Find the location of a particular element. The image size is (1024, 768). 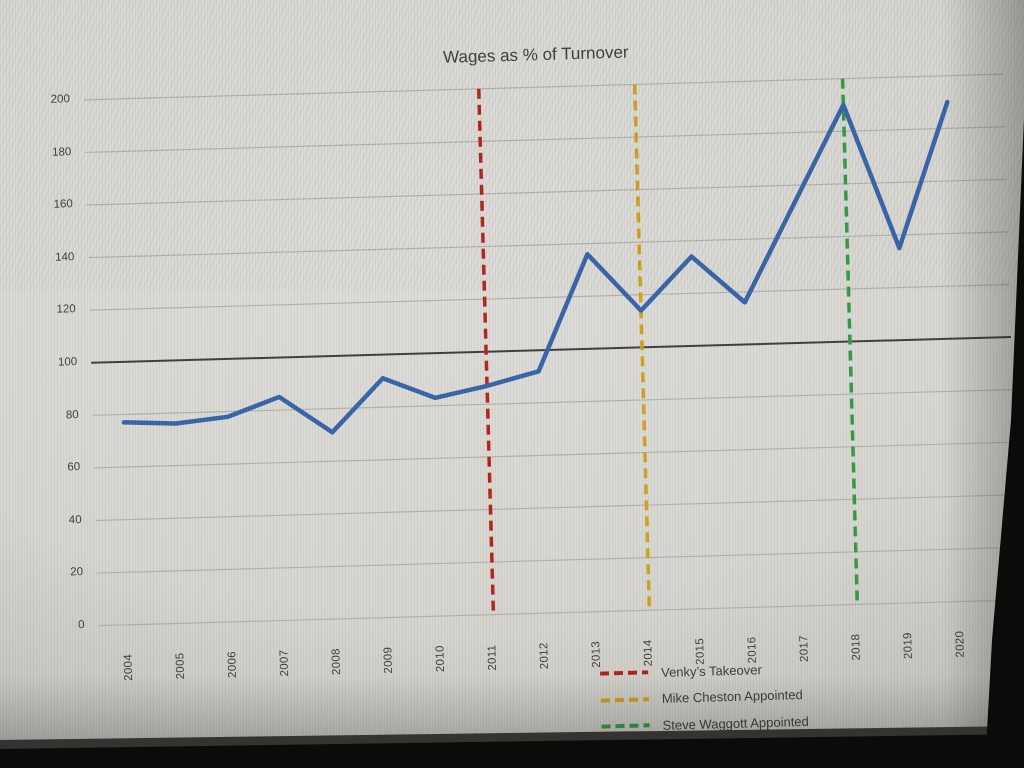

x-tick-label: 2013 is located at coordinates (596, 654).